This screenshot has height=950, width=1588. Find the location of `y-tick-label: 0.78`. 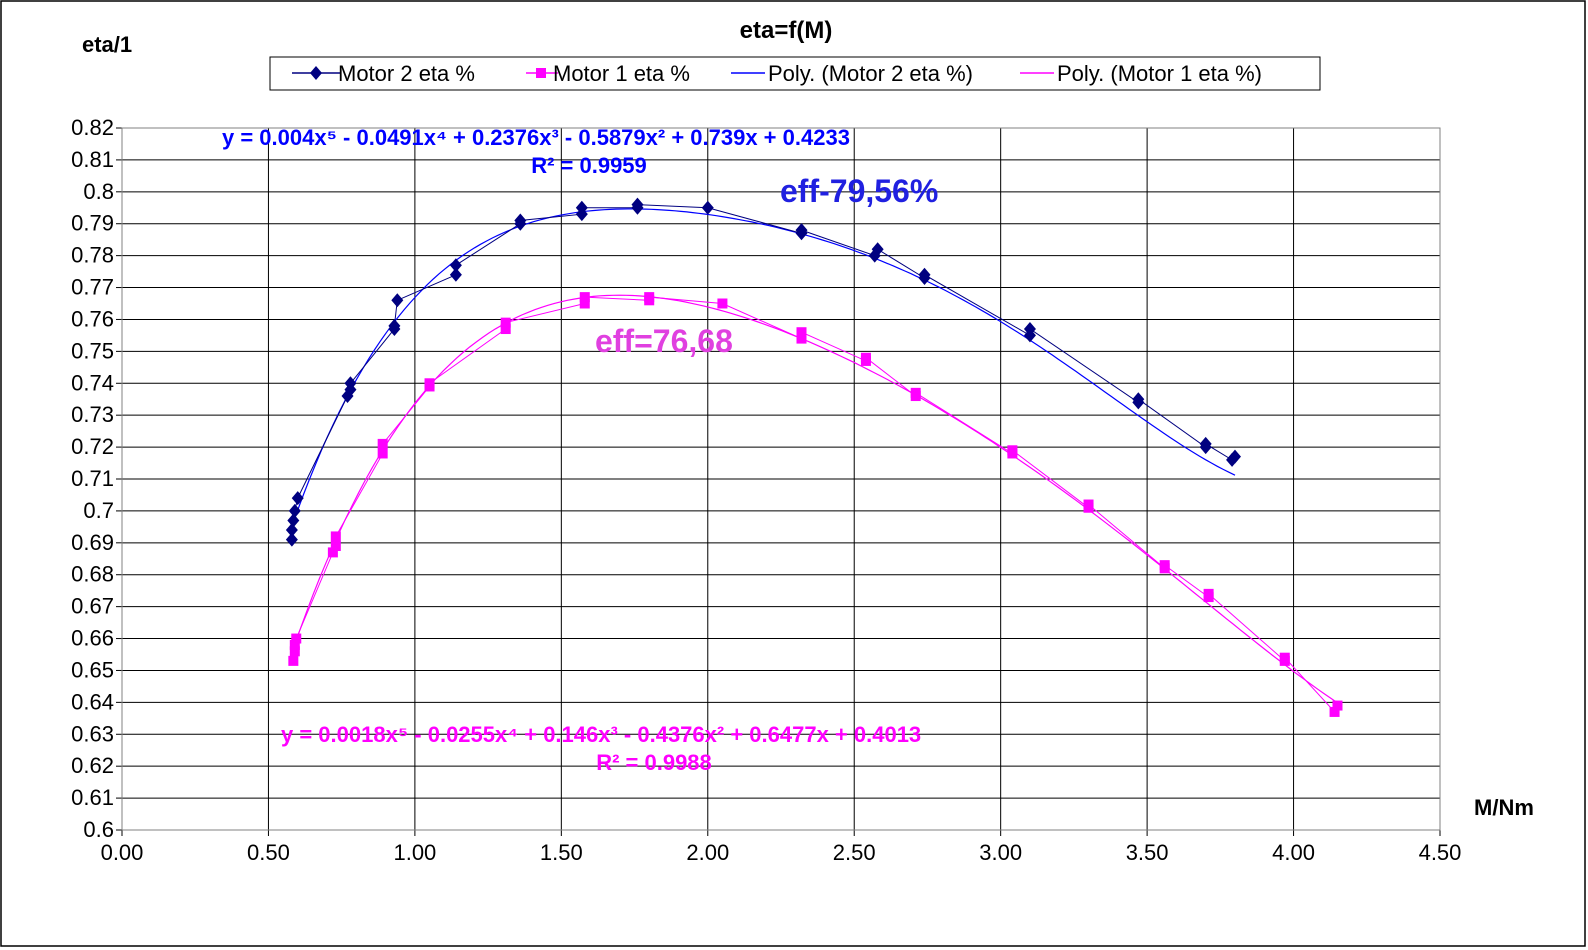

y-tick-label: 0.78 is located at coordinates (92, 255).